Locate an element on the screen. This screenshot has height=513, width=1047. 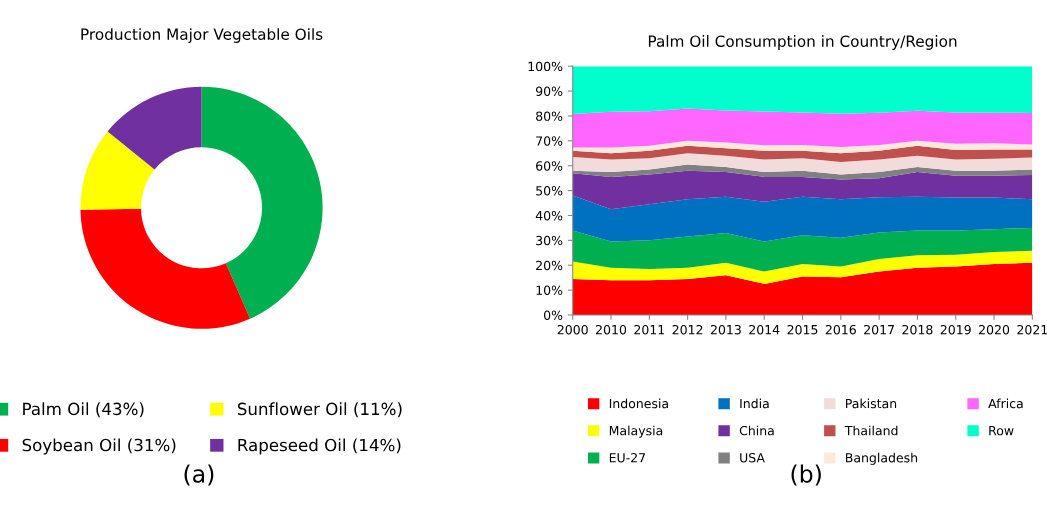
legend-label: Row is located at coordinates (1001, 431).